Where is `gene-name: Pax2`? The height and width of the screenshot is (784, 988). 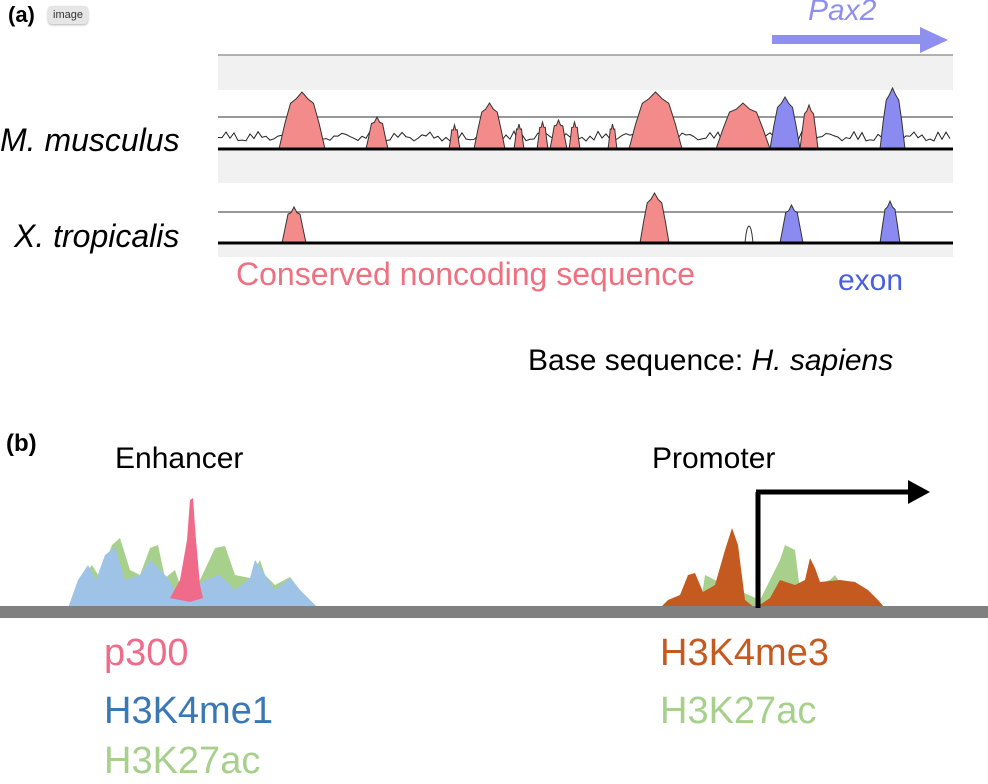 gene-name: Pax2 is located at coordinates (842, 13).